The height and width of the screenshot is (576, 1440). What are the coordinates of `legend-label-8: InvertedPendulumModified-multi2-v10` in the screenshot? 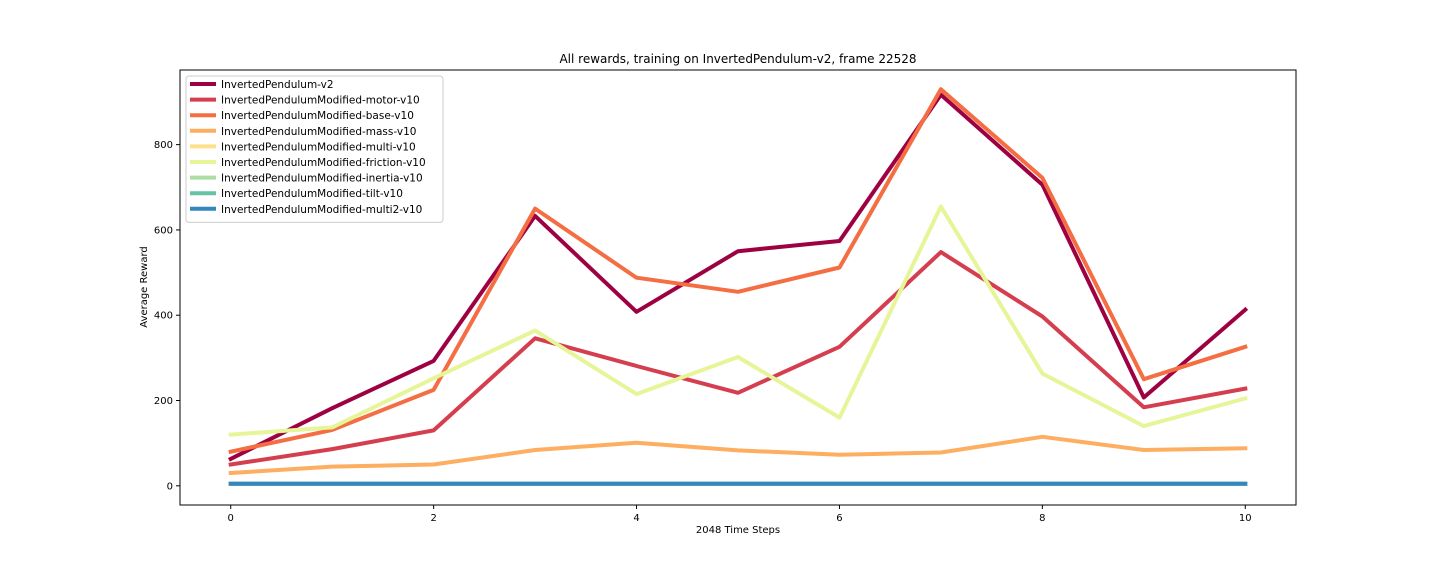 It's located at (321, 210).